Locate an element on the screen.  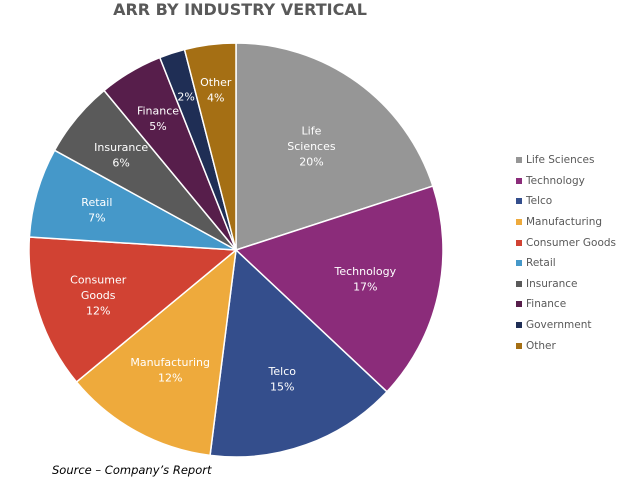
data-label-insurance: Insurance 6% is located at coordinates (121, 155).